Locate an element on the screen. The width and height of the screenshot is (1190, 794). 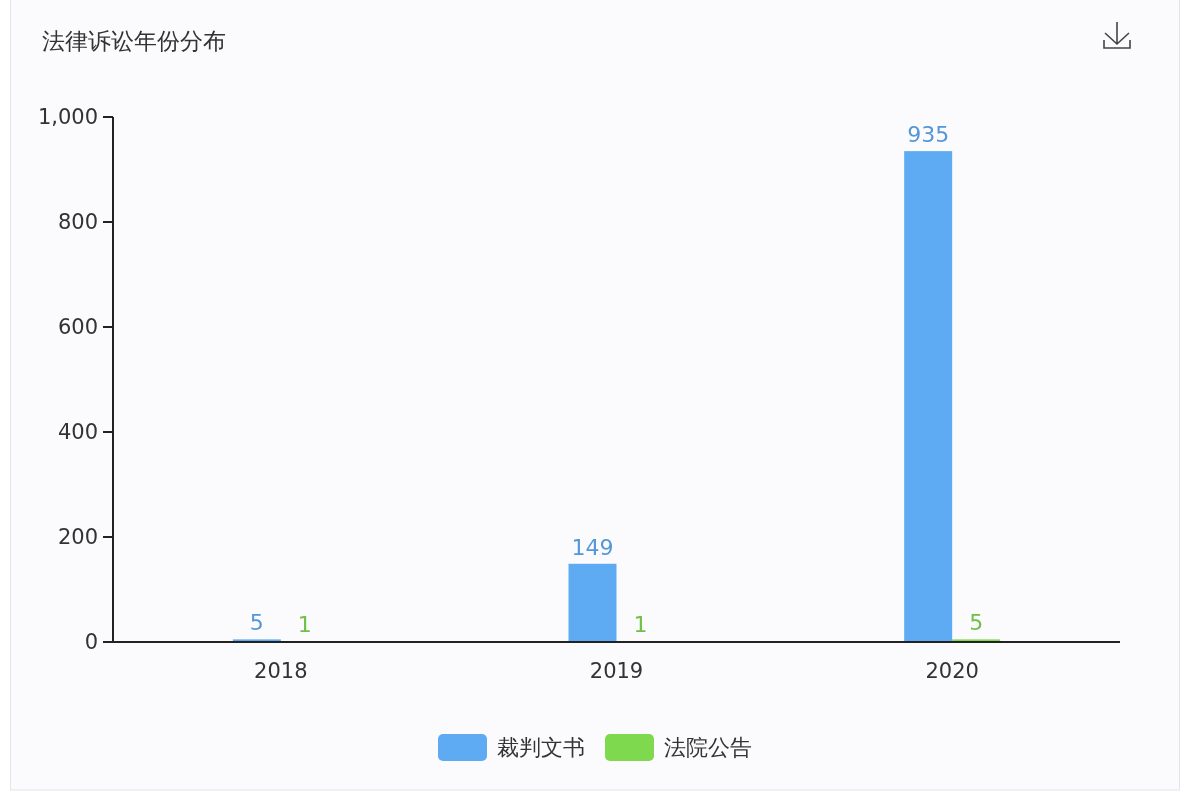
y-tick-label: 200 is located at coordinates (77, 537).